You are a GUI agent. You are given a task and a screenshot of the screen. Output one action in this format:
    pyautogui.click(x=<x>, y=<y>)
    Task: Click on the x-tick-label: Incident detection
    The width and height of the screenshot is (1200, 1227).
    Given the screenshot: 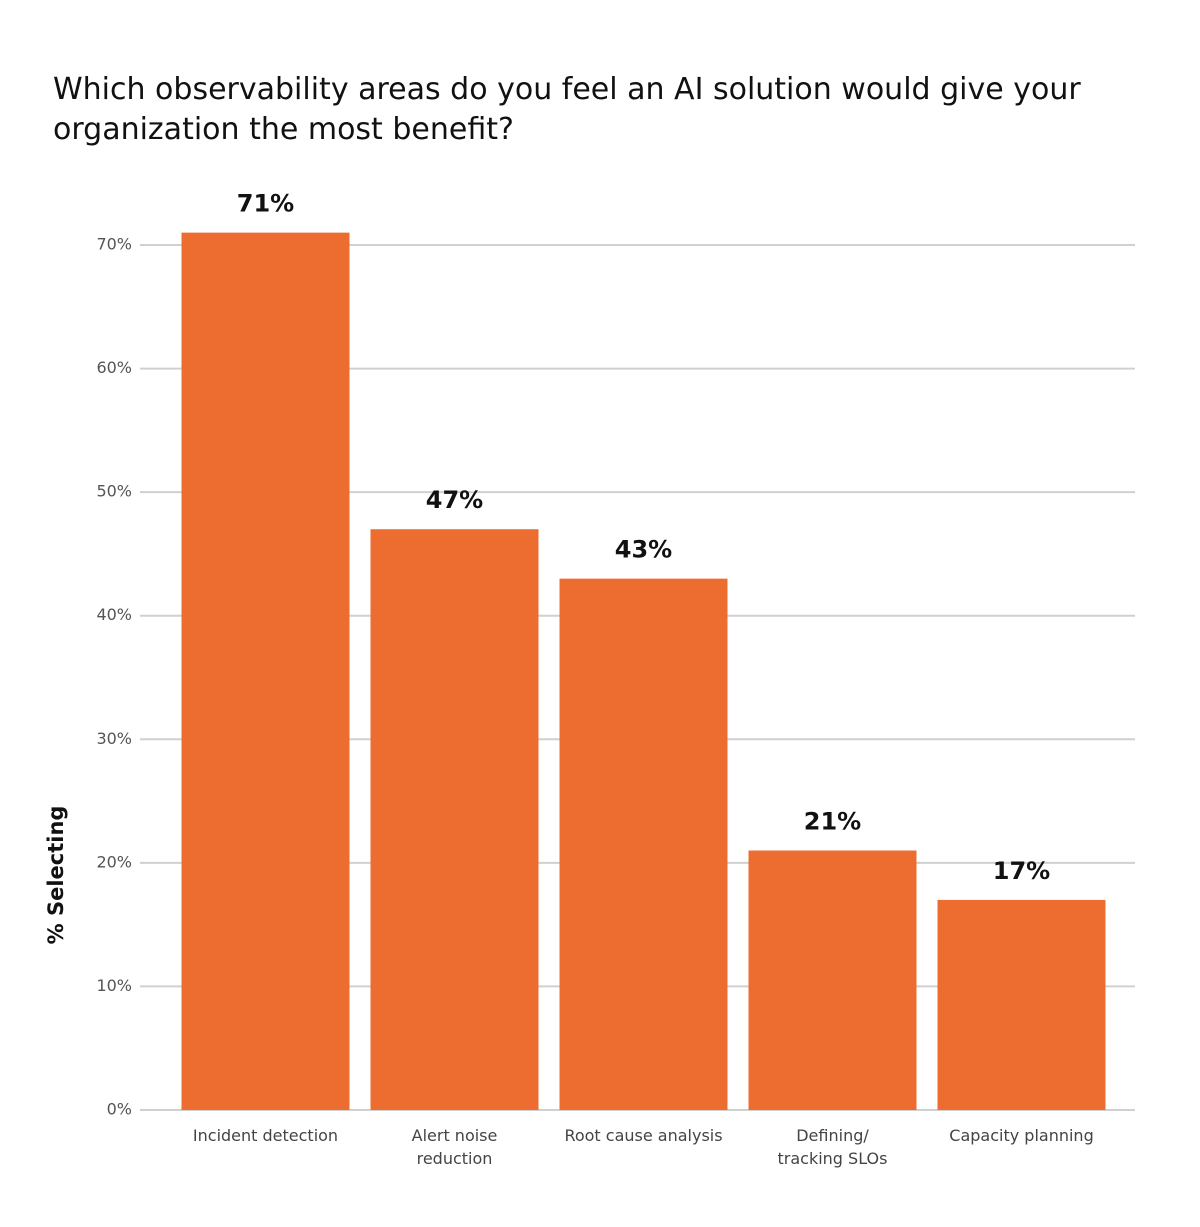 What is the action you would take?
    pyautogui.click(x=265, y=1135)
    